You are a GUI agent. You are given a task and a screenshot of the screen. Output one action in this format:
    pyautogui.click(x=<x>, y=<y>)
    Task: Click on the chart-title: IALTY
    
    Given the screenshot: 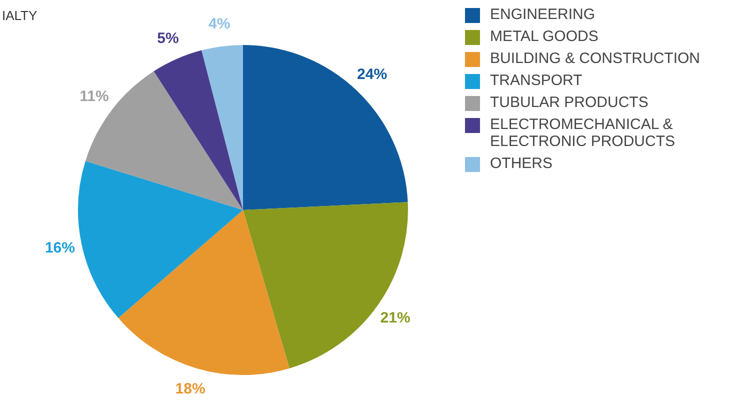 What is the action you would take?
    pyautogui.click(x=20, y=15)
    